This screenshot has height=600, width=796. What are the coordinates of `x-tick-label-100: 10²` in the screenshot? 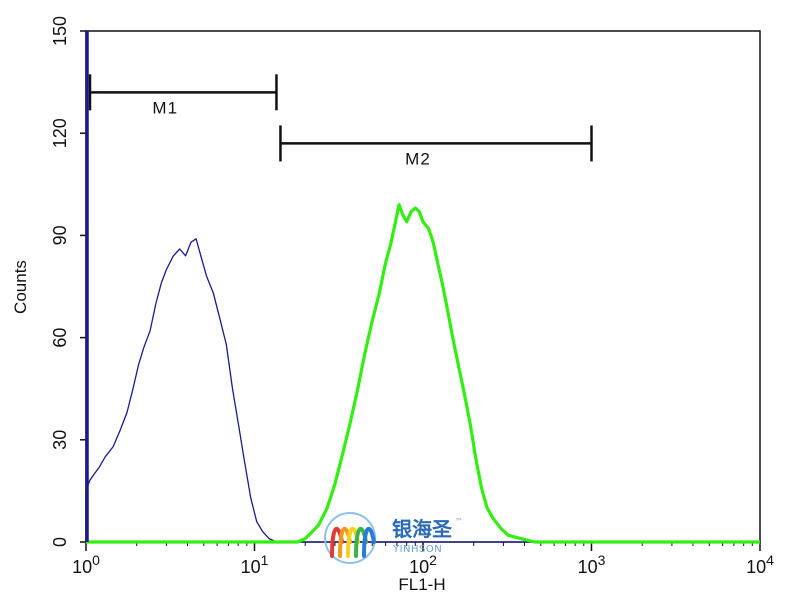 It's located at (423, 564).